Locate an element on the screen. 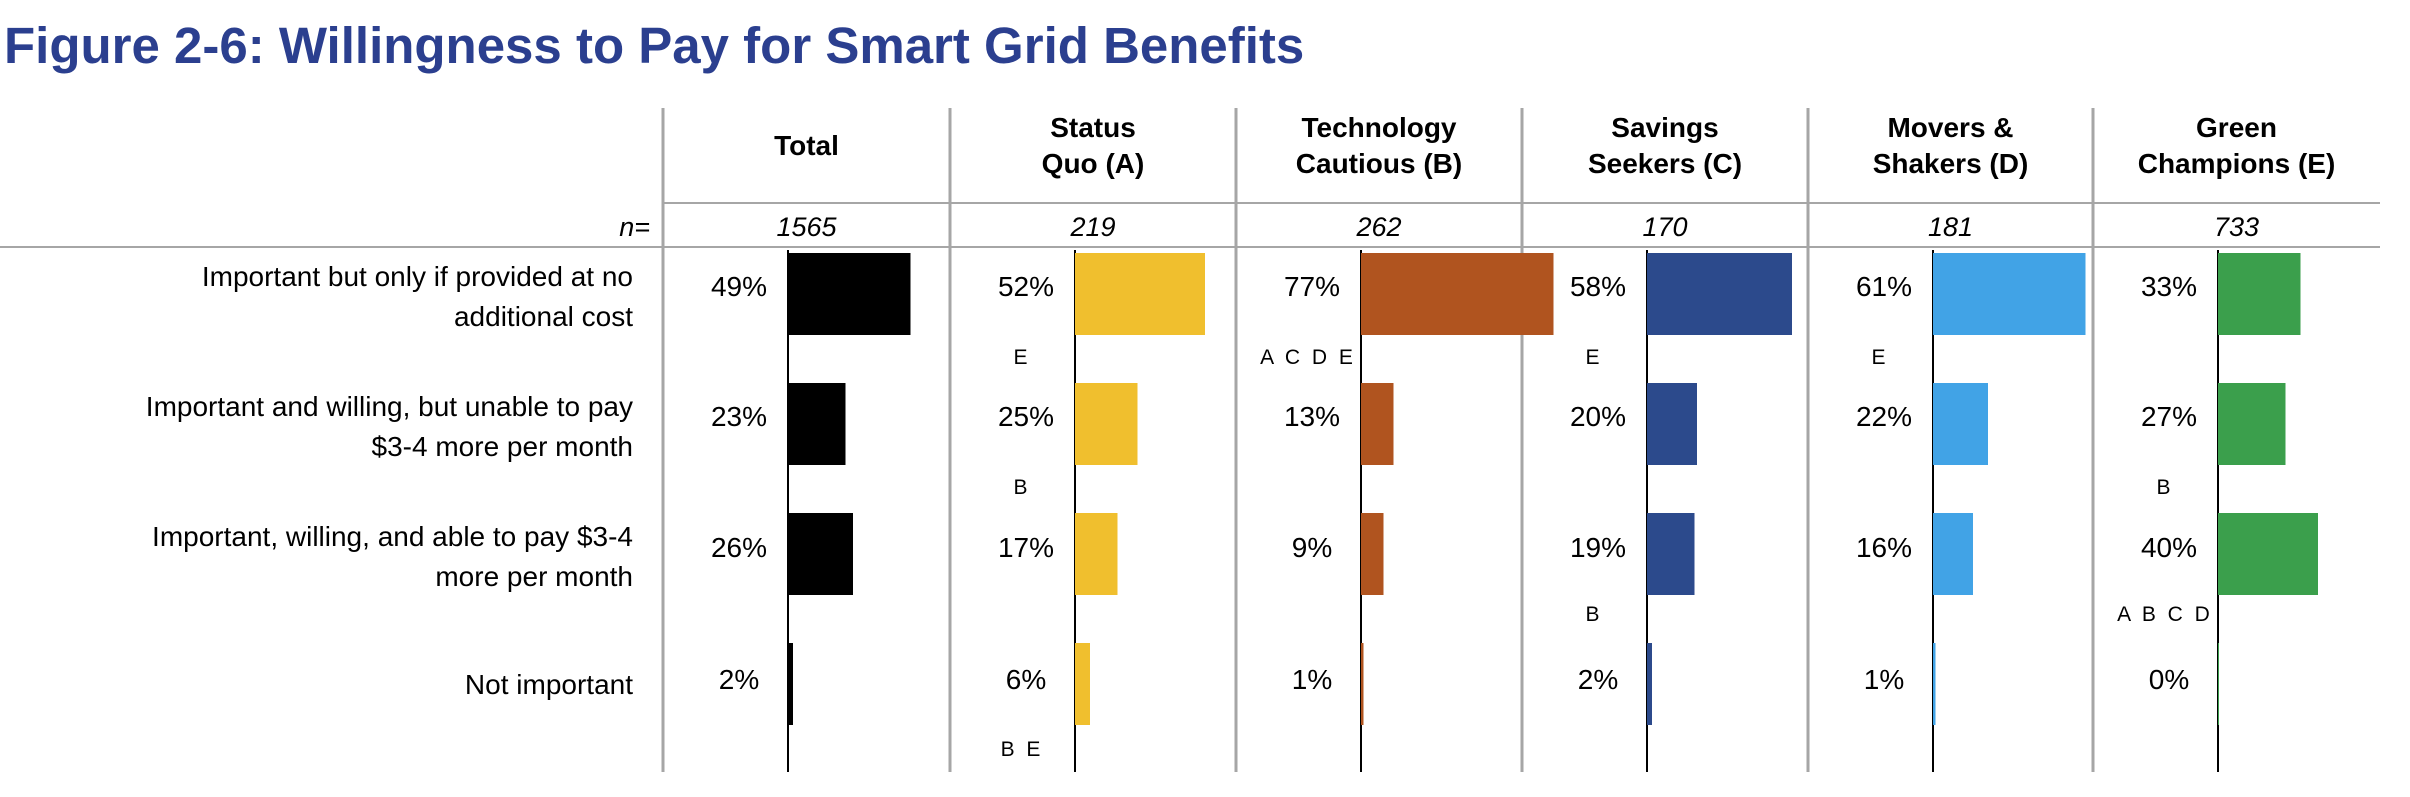  column-header: Champions (E) is located at coordinates (2237, 163).